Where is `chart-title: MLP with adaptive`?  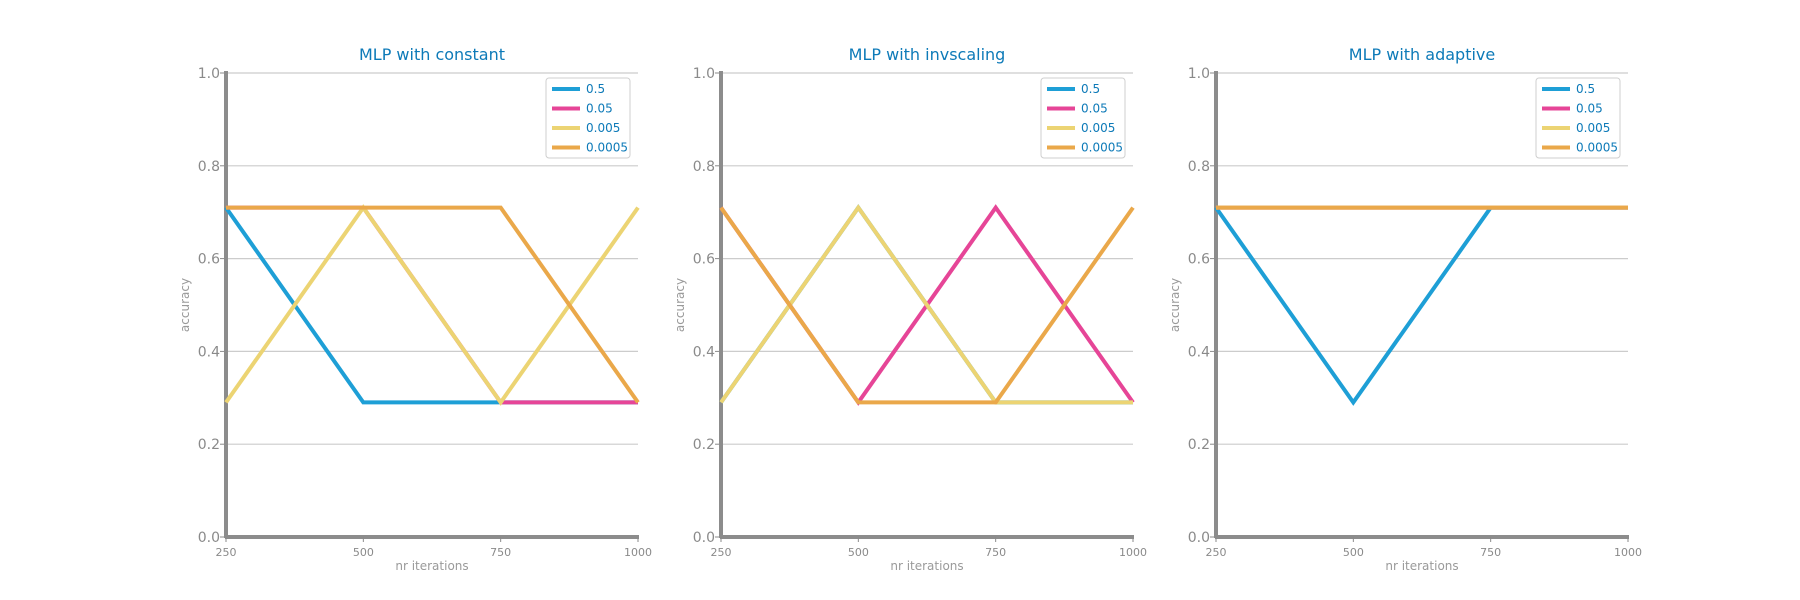
chart-title: MLP with adaptive is located at coordinates (1422, 54).